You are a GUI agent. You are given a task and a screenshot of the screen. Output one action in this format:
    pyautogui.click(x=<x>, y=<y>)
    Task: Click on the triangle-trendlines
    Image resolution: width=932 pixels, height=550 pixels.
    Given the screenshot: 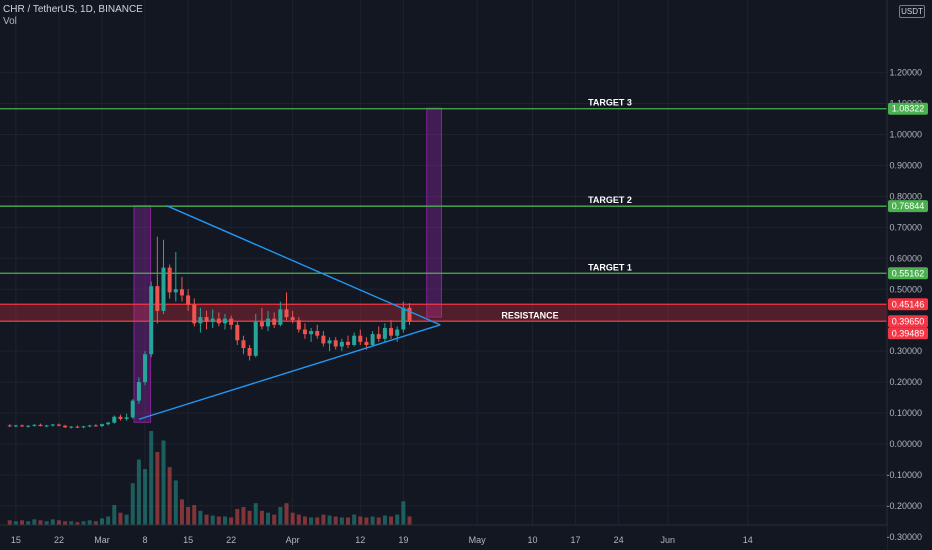 What is the action you would take?
    pyautogui.click(x=289, y=312)
    